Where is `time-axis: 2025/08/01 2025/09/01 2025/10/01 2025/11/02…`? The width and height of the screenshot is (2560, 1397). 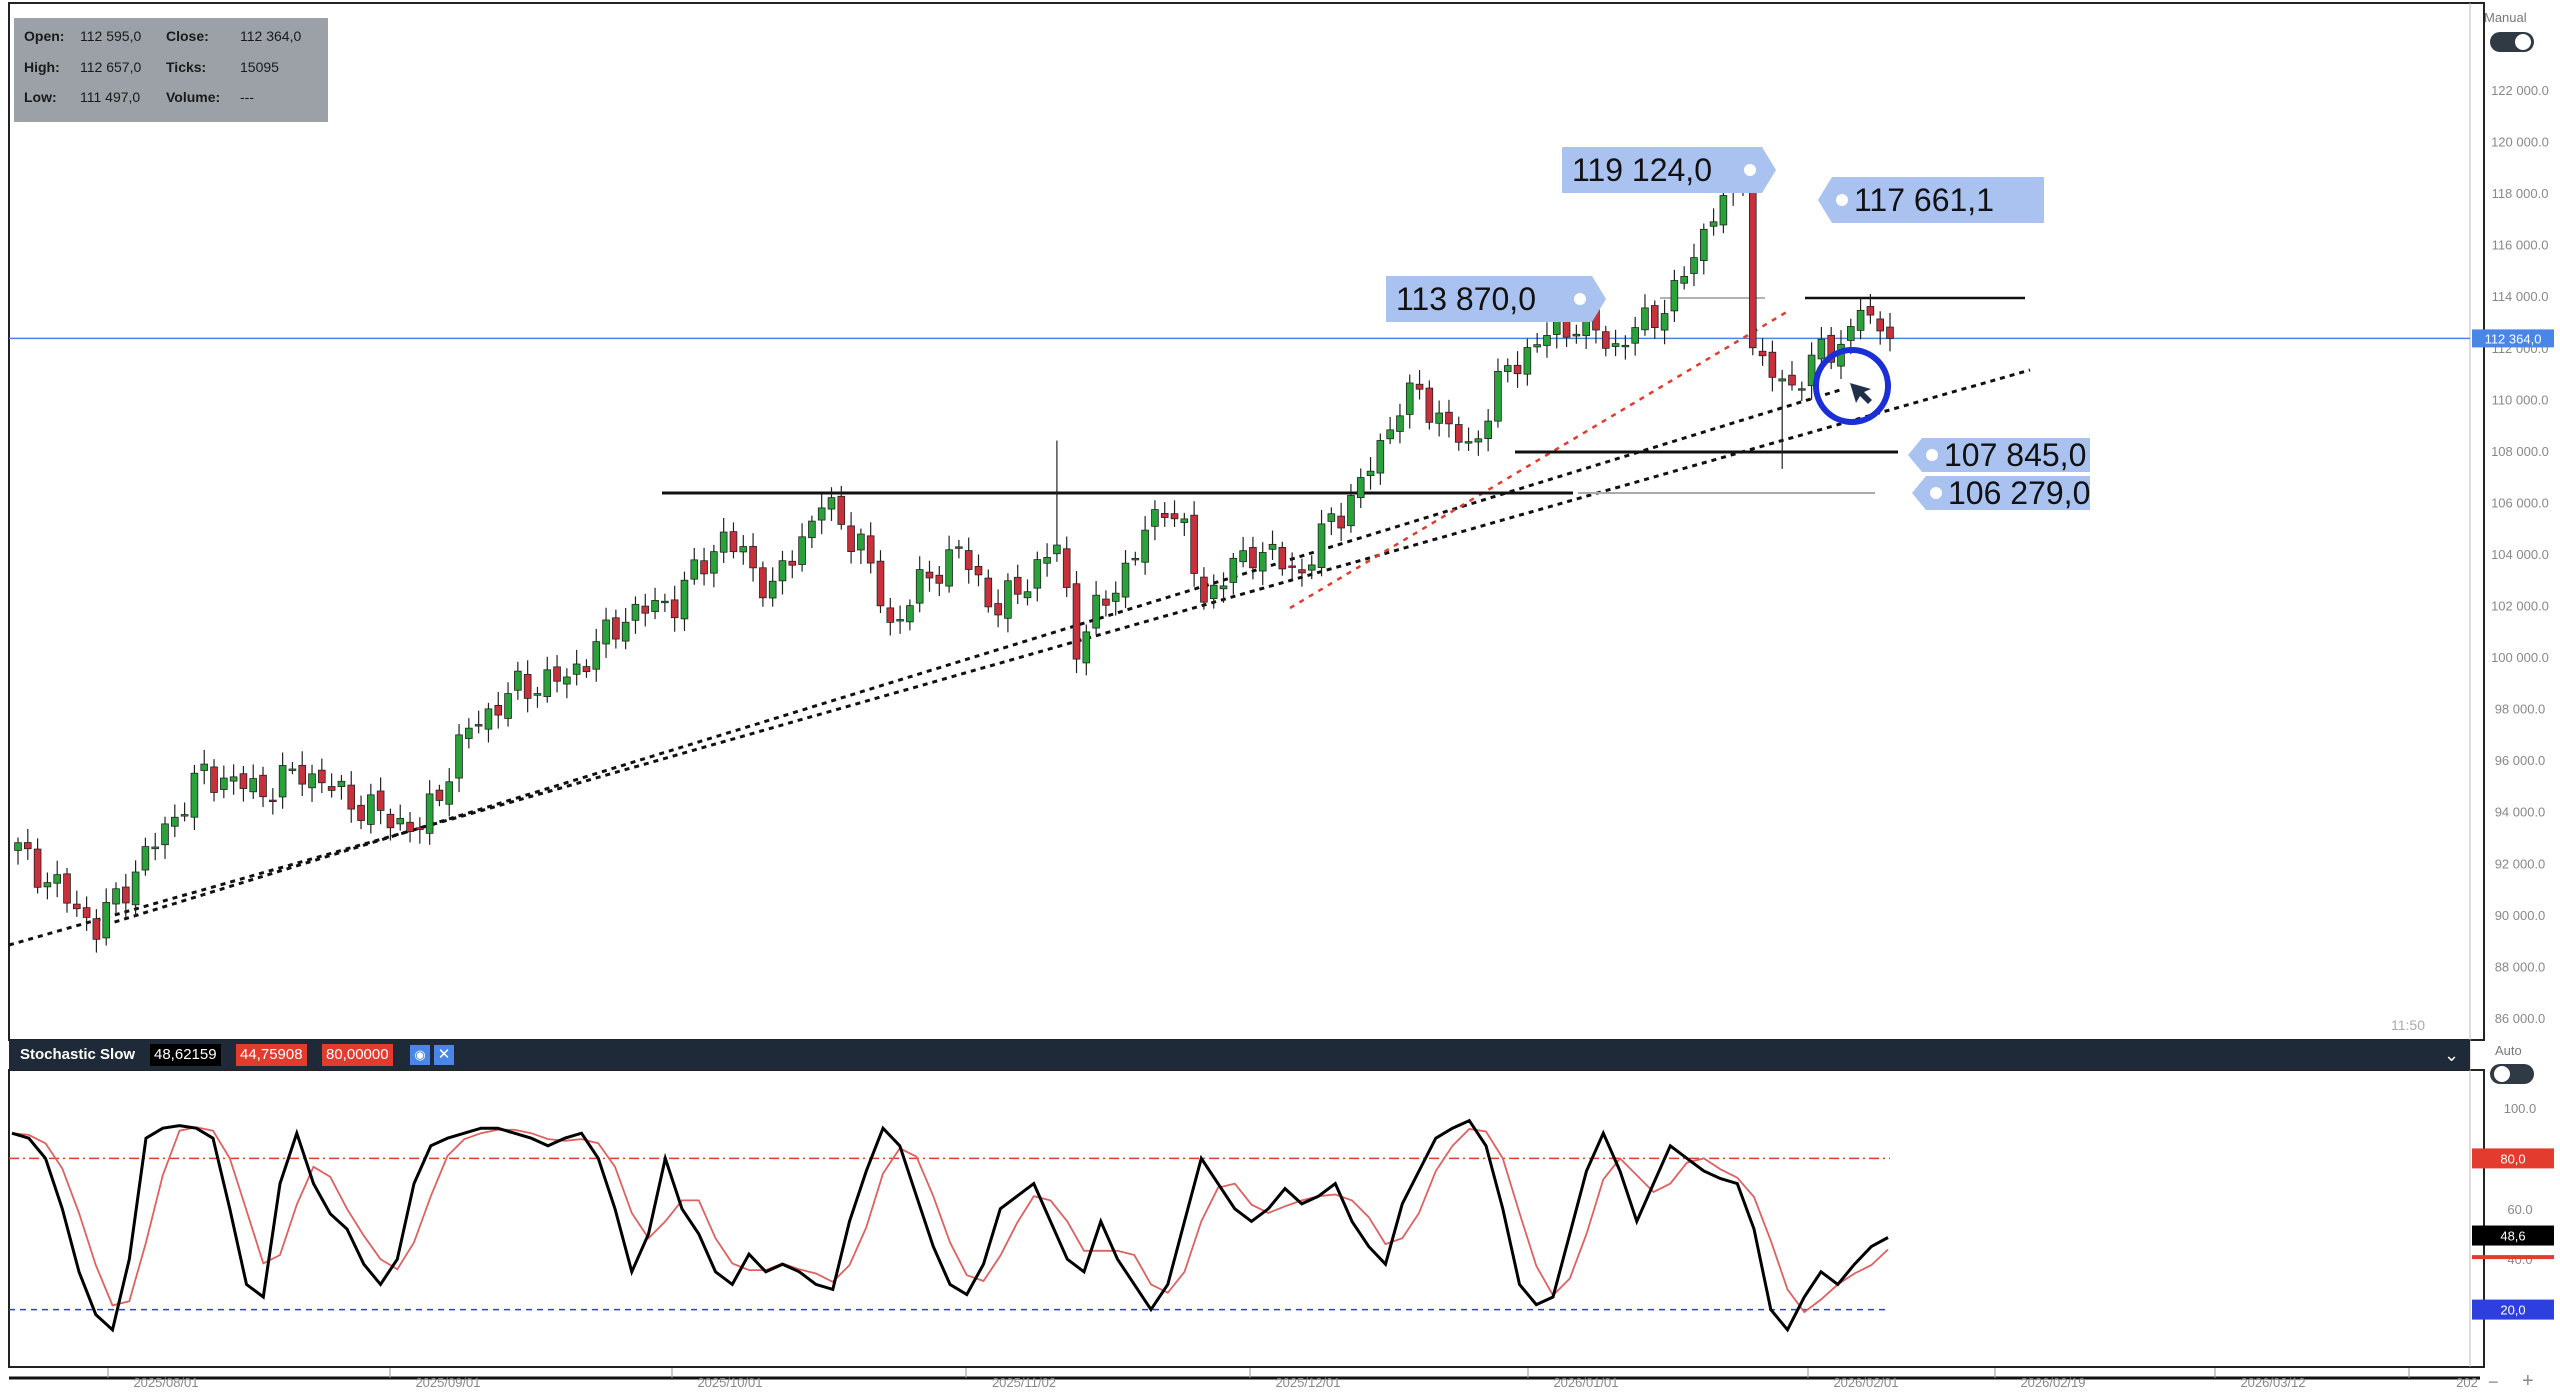 time-axis: 2025/08/01 2025/09/01 2025/10/01 2025/11/02… is located at coordinates (1292, 1379).